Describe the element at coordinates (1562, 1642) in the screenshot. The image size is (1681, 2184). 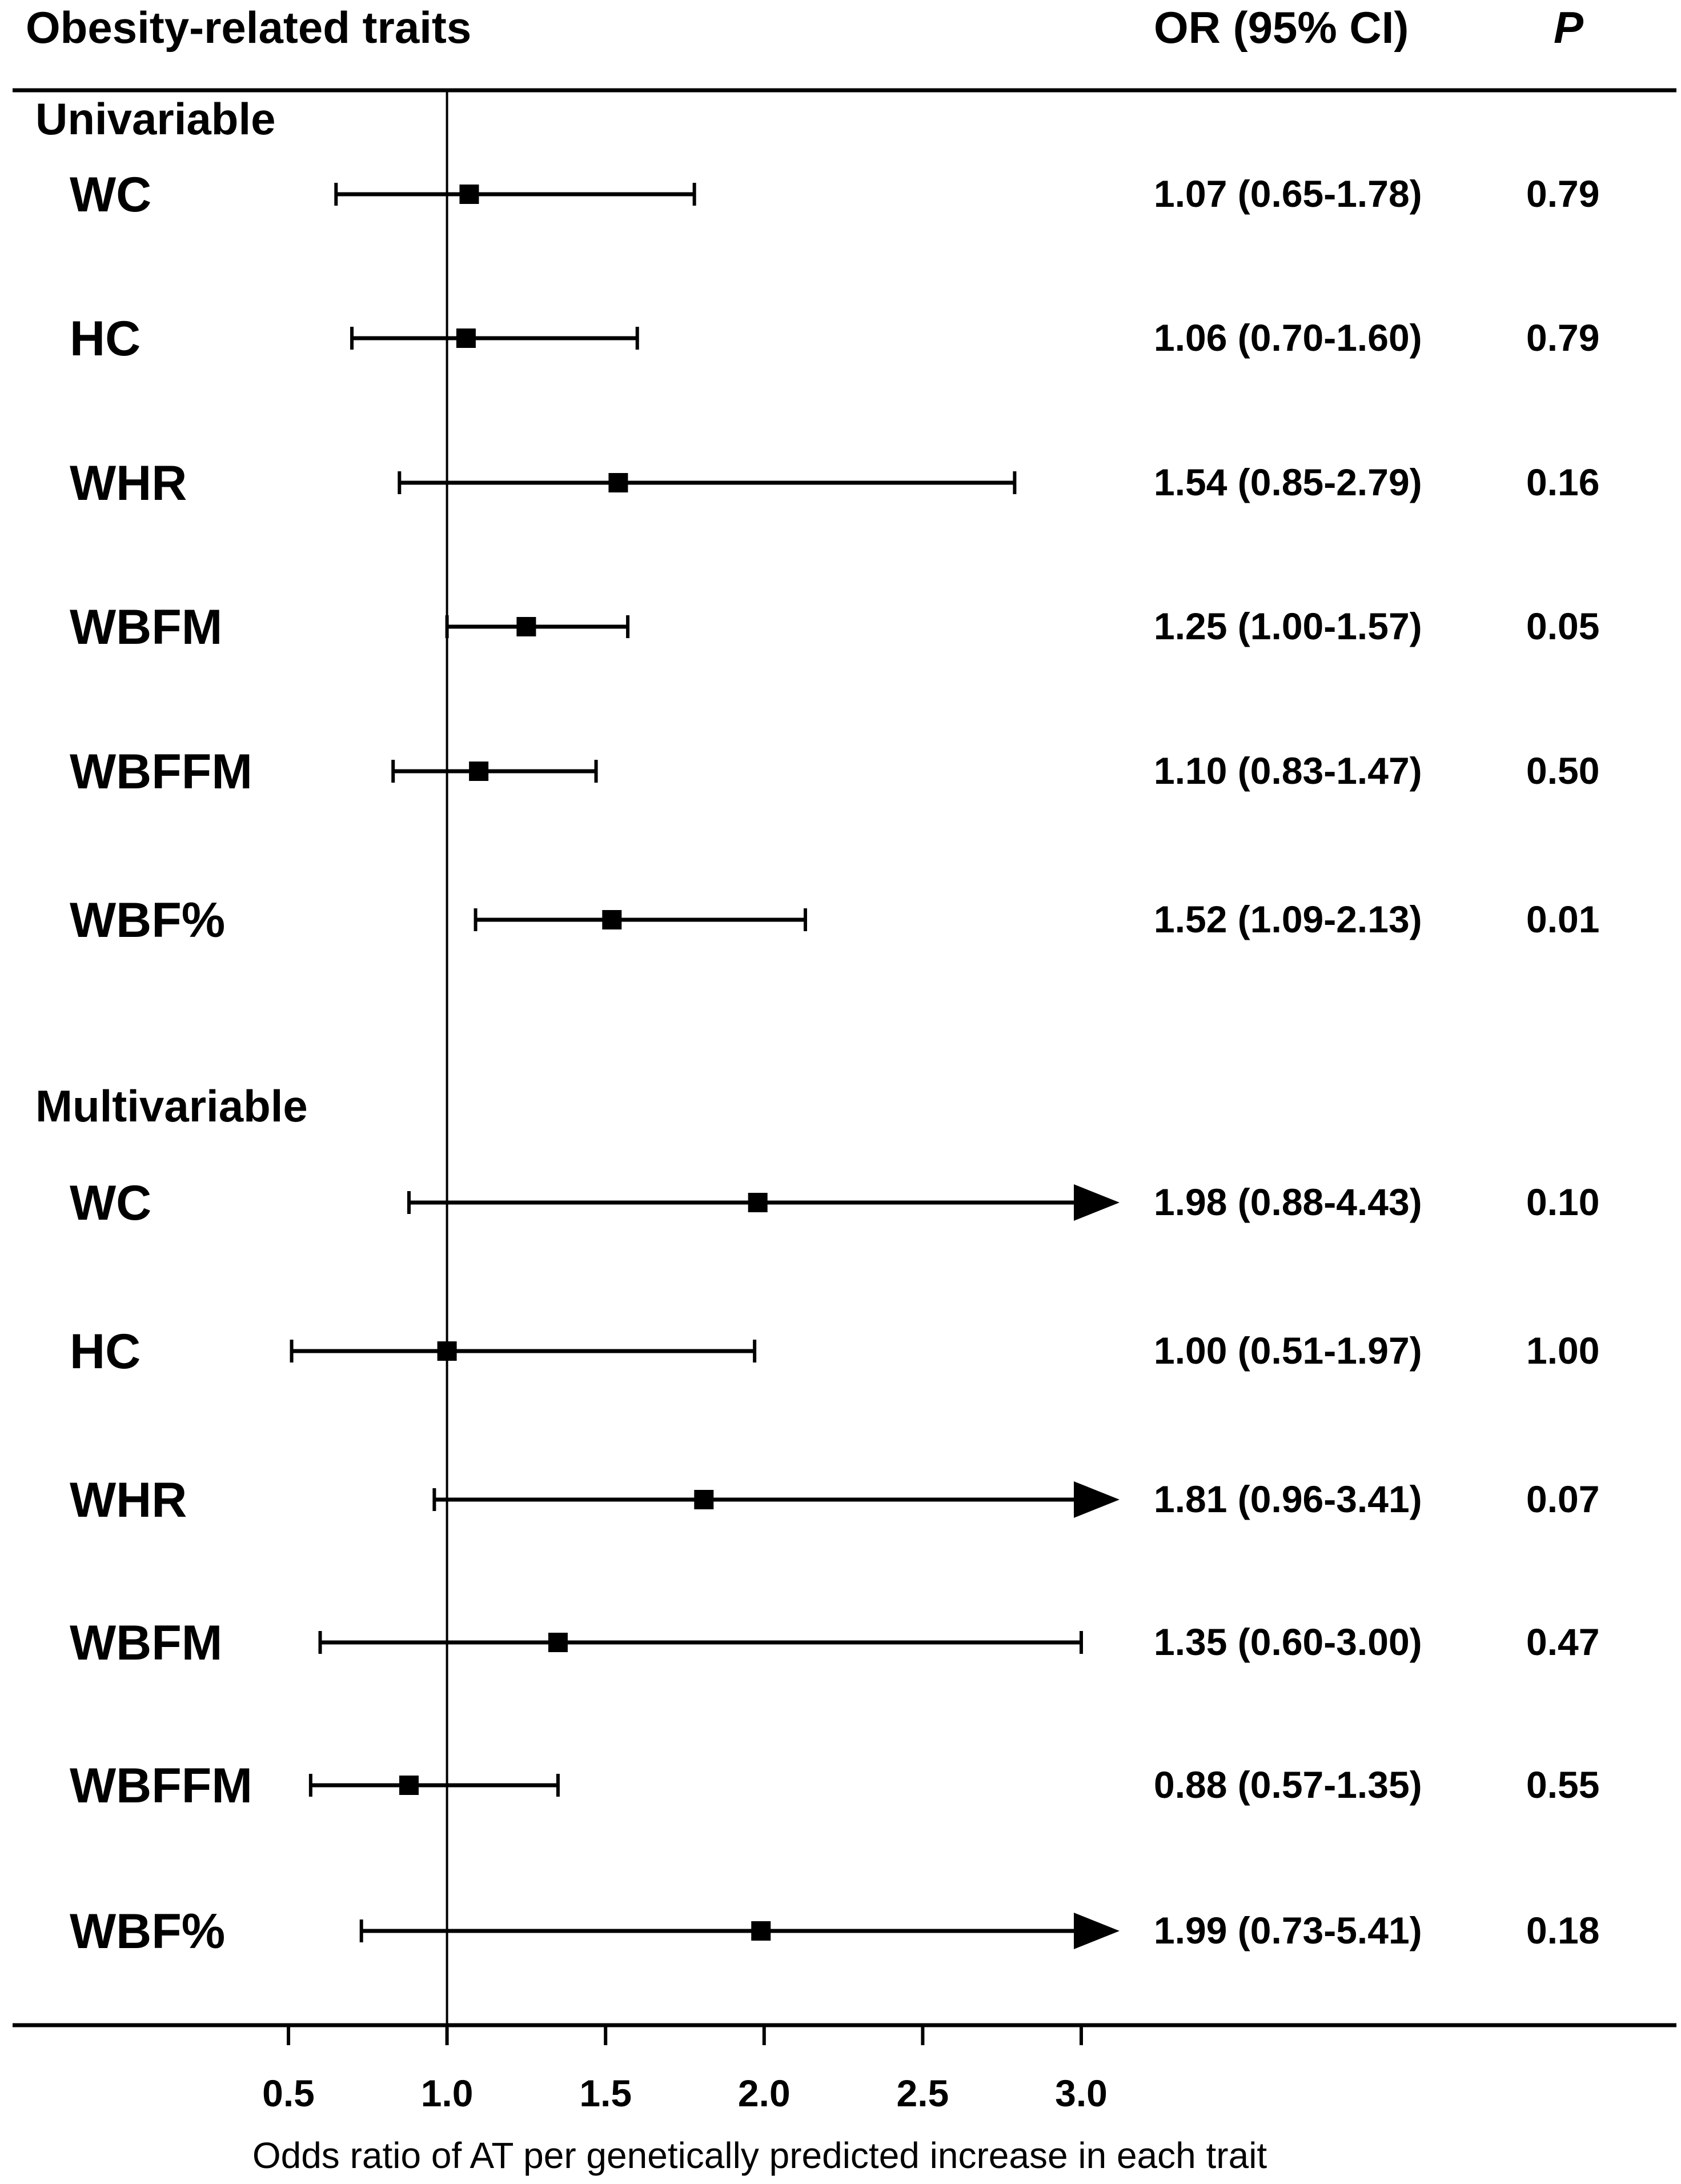
I see `p-value: 0.47` at that location.